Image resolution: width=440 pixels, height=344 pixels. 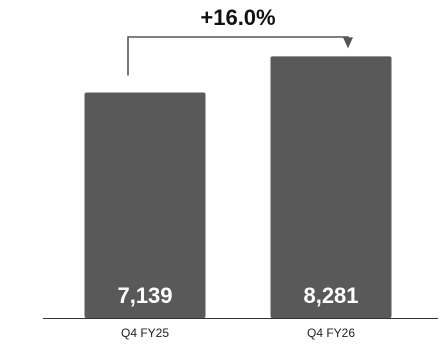 I want to click on bar-value-label: 8,281, so click(x=330, y=295).